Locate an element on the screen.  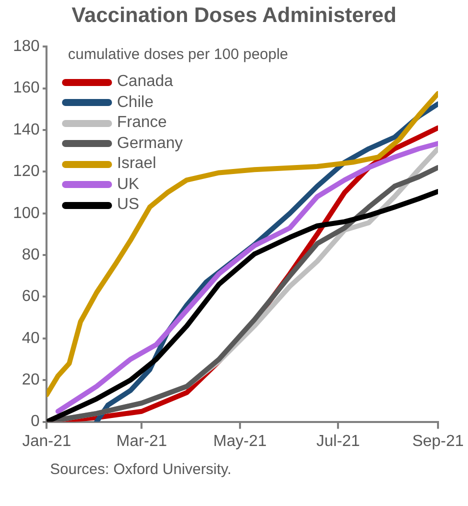
source-note: Sources: Oxford University. is located at coordinates (141, 469).